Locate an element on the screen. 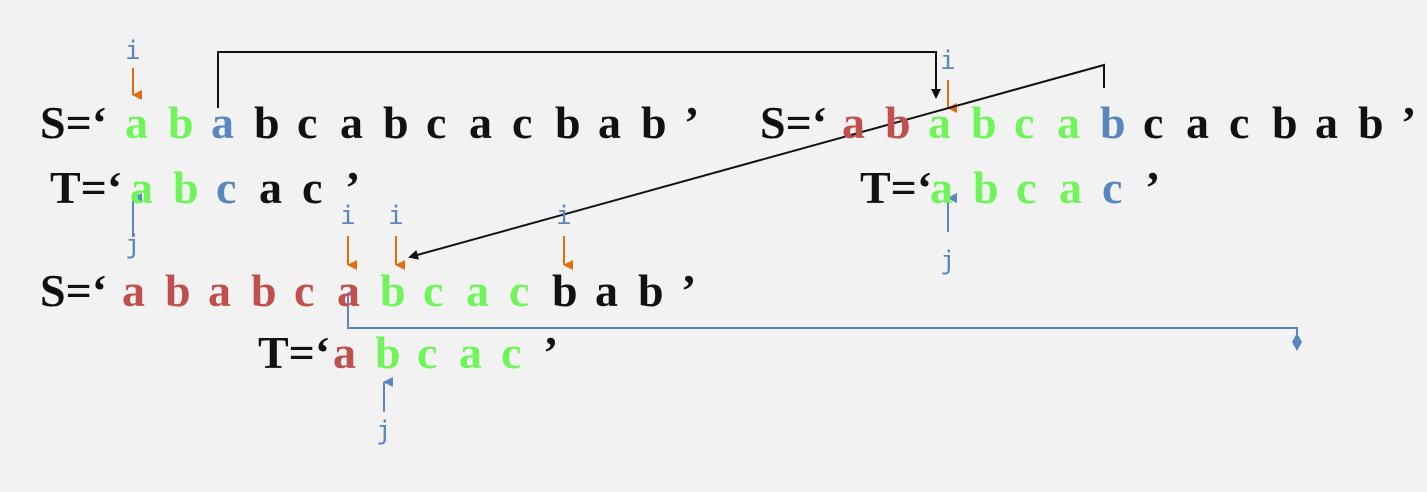 The height and width of the screenshot is (492, 1427). row2-t-char-5: c is located at coordinates (1112, 187).